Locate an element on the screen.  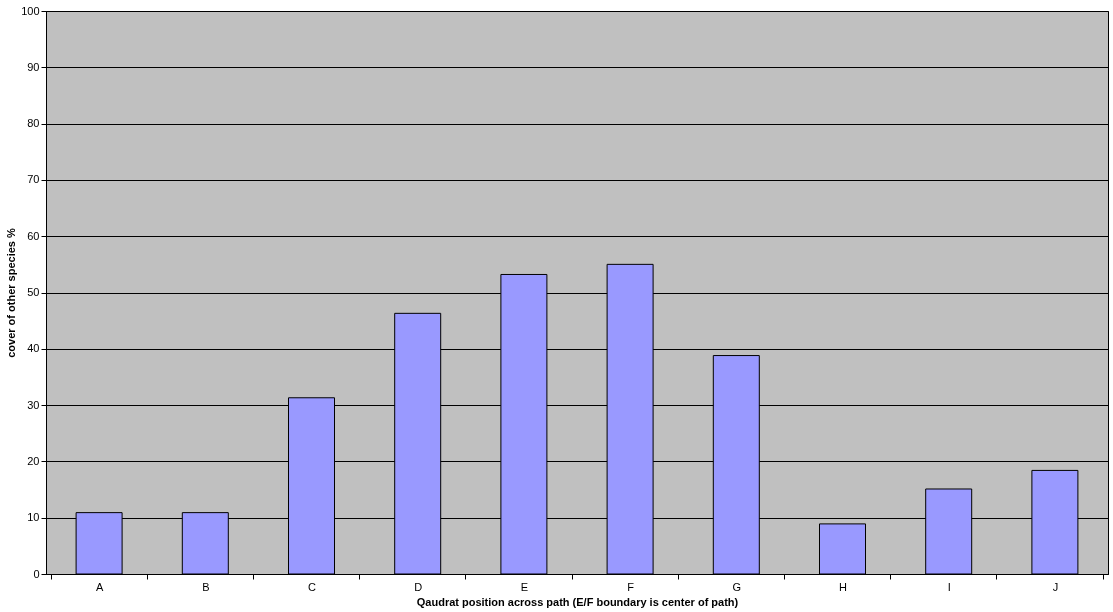
x-tick-label: F is located at coordinates (631, 586).